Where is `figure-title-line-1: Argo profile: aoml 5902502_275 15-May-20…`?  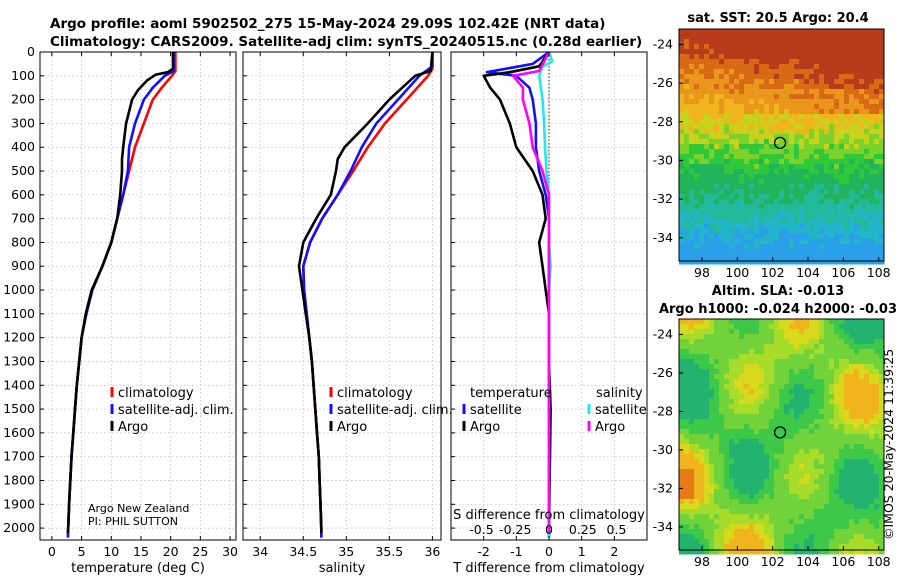
figure-title-line-1: Argo profile: aoml 5902502_275 15-May-20… is located at coordinates (327, 24).